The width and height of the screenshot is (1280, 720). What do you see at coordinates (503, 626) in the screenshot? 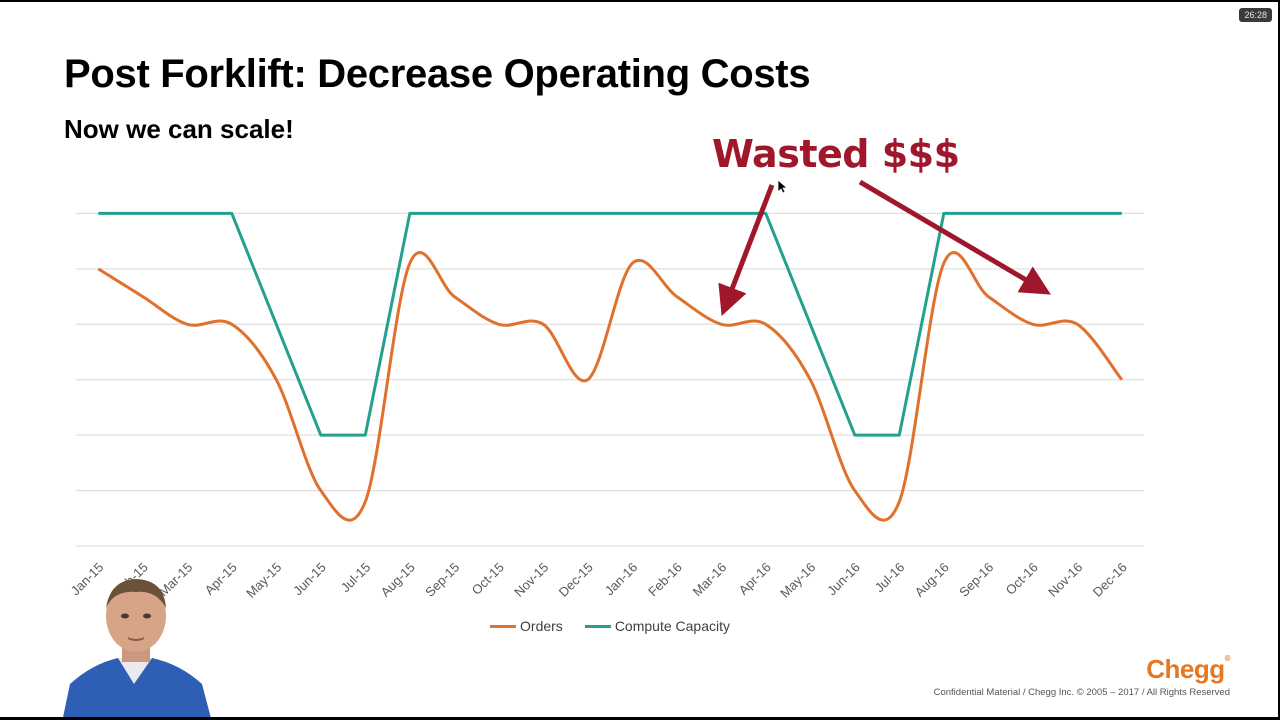
I see `legend-swatch-orders` at bounding box center [503, 626].